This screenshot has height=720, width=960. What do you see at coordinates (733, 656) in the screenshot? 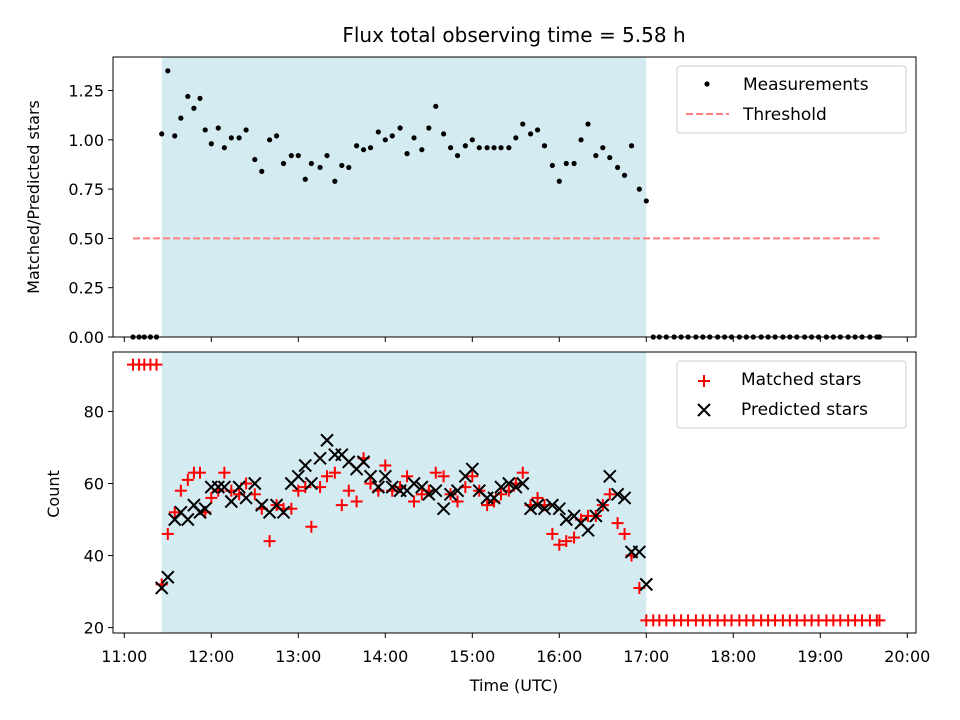
I see `x-tick-label: 18:00` at bounding box center [733, 656].